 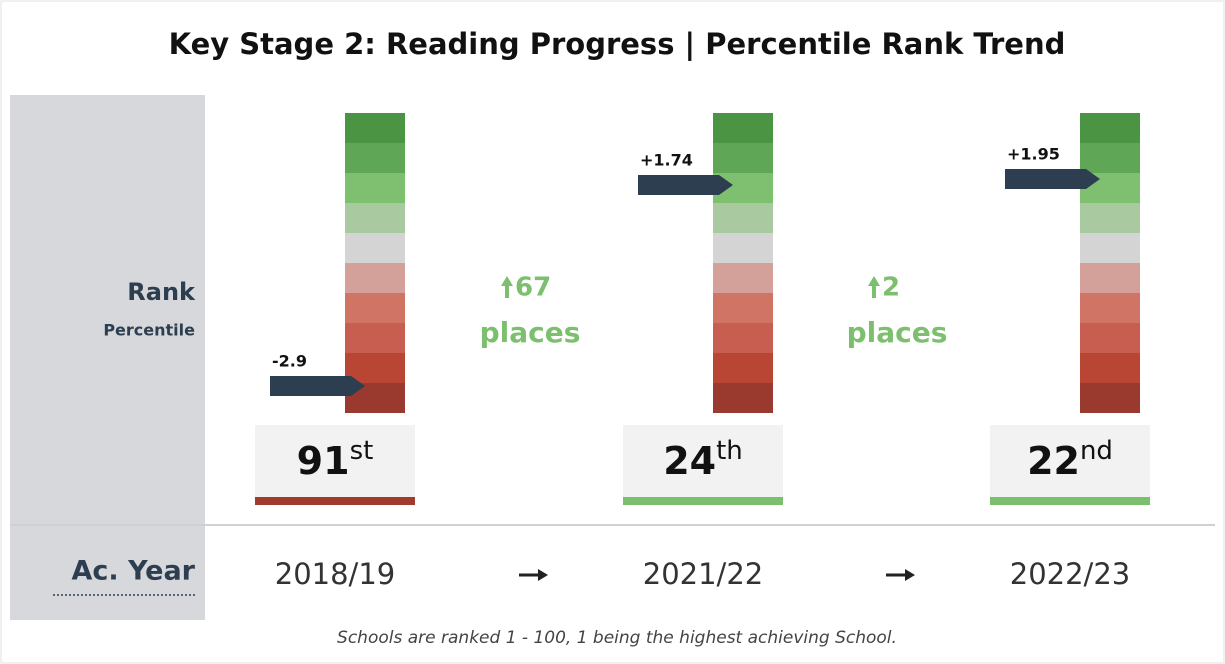 What do you see at coordinates (134, 571) in the screenshot?
I see `year-label: Ac. Year` at bounding box center [134, 571].